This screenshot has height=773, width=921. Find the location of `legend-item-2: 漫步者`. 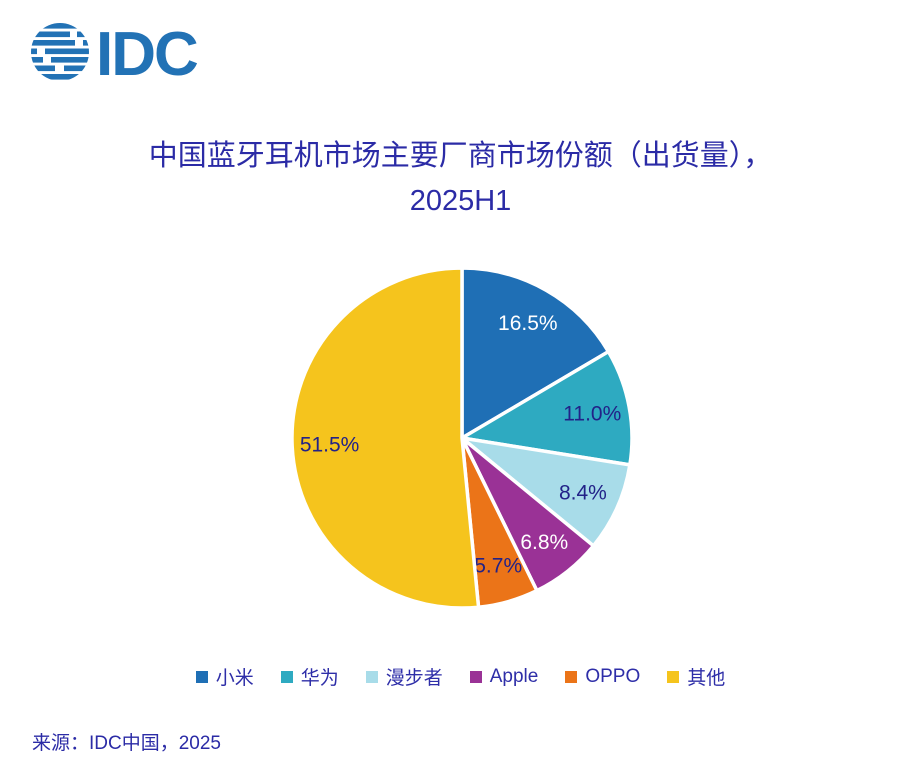

legend-item-2: 漫步者 is located at coordinates (404, 676).